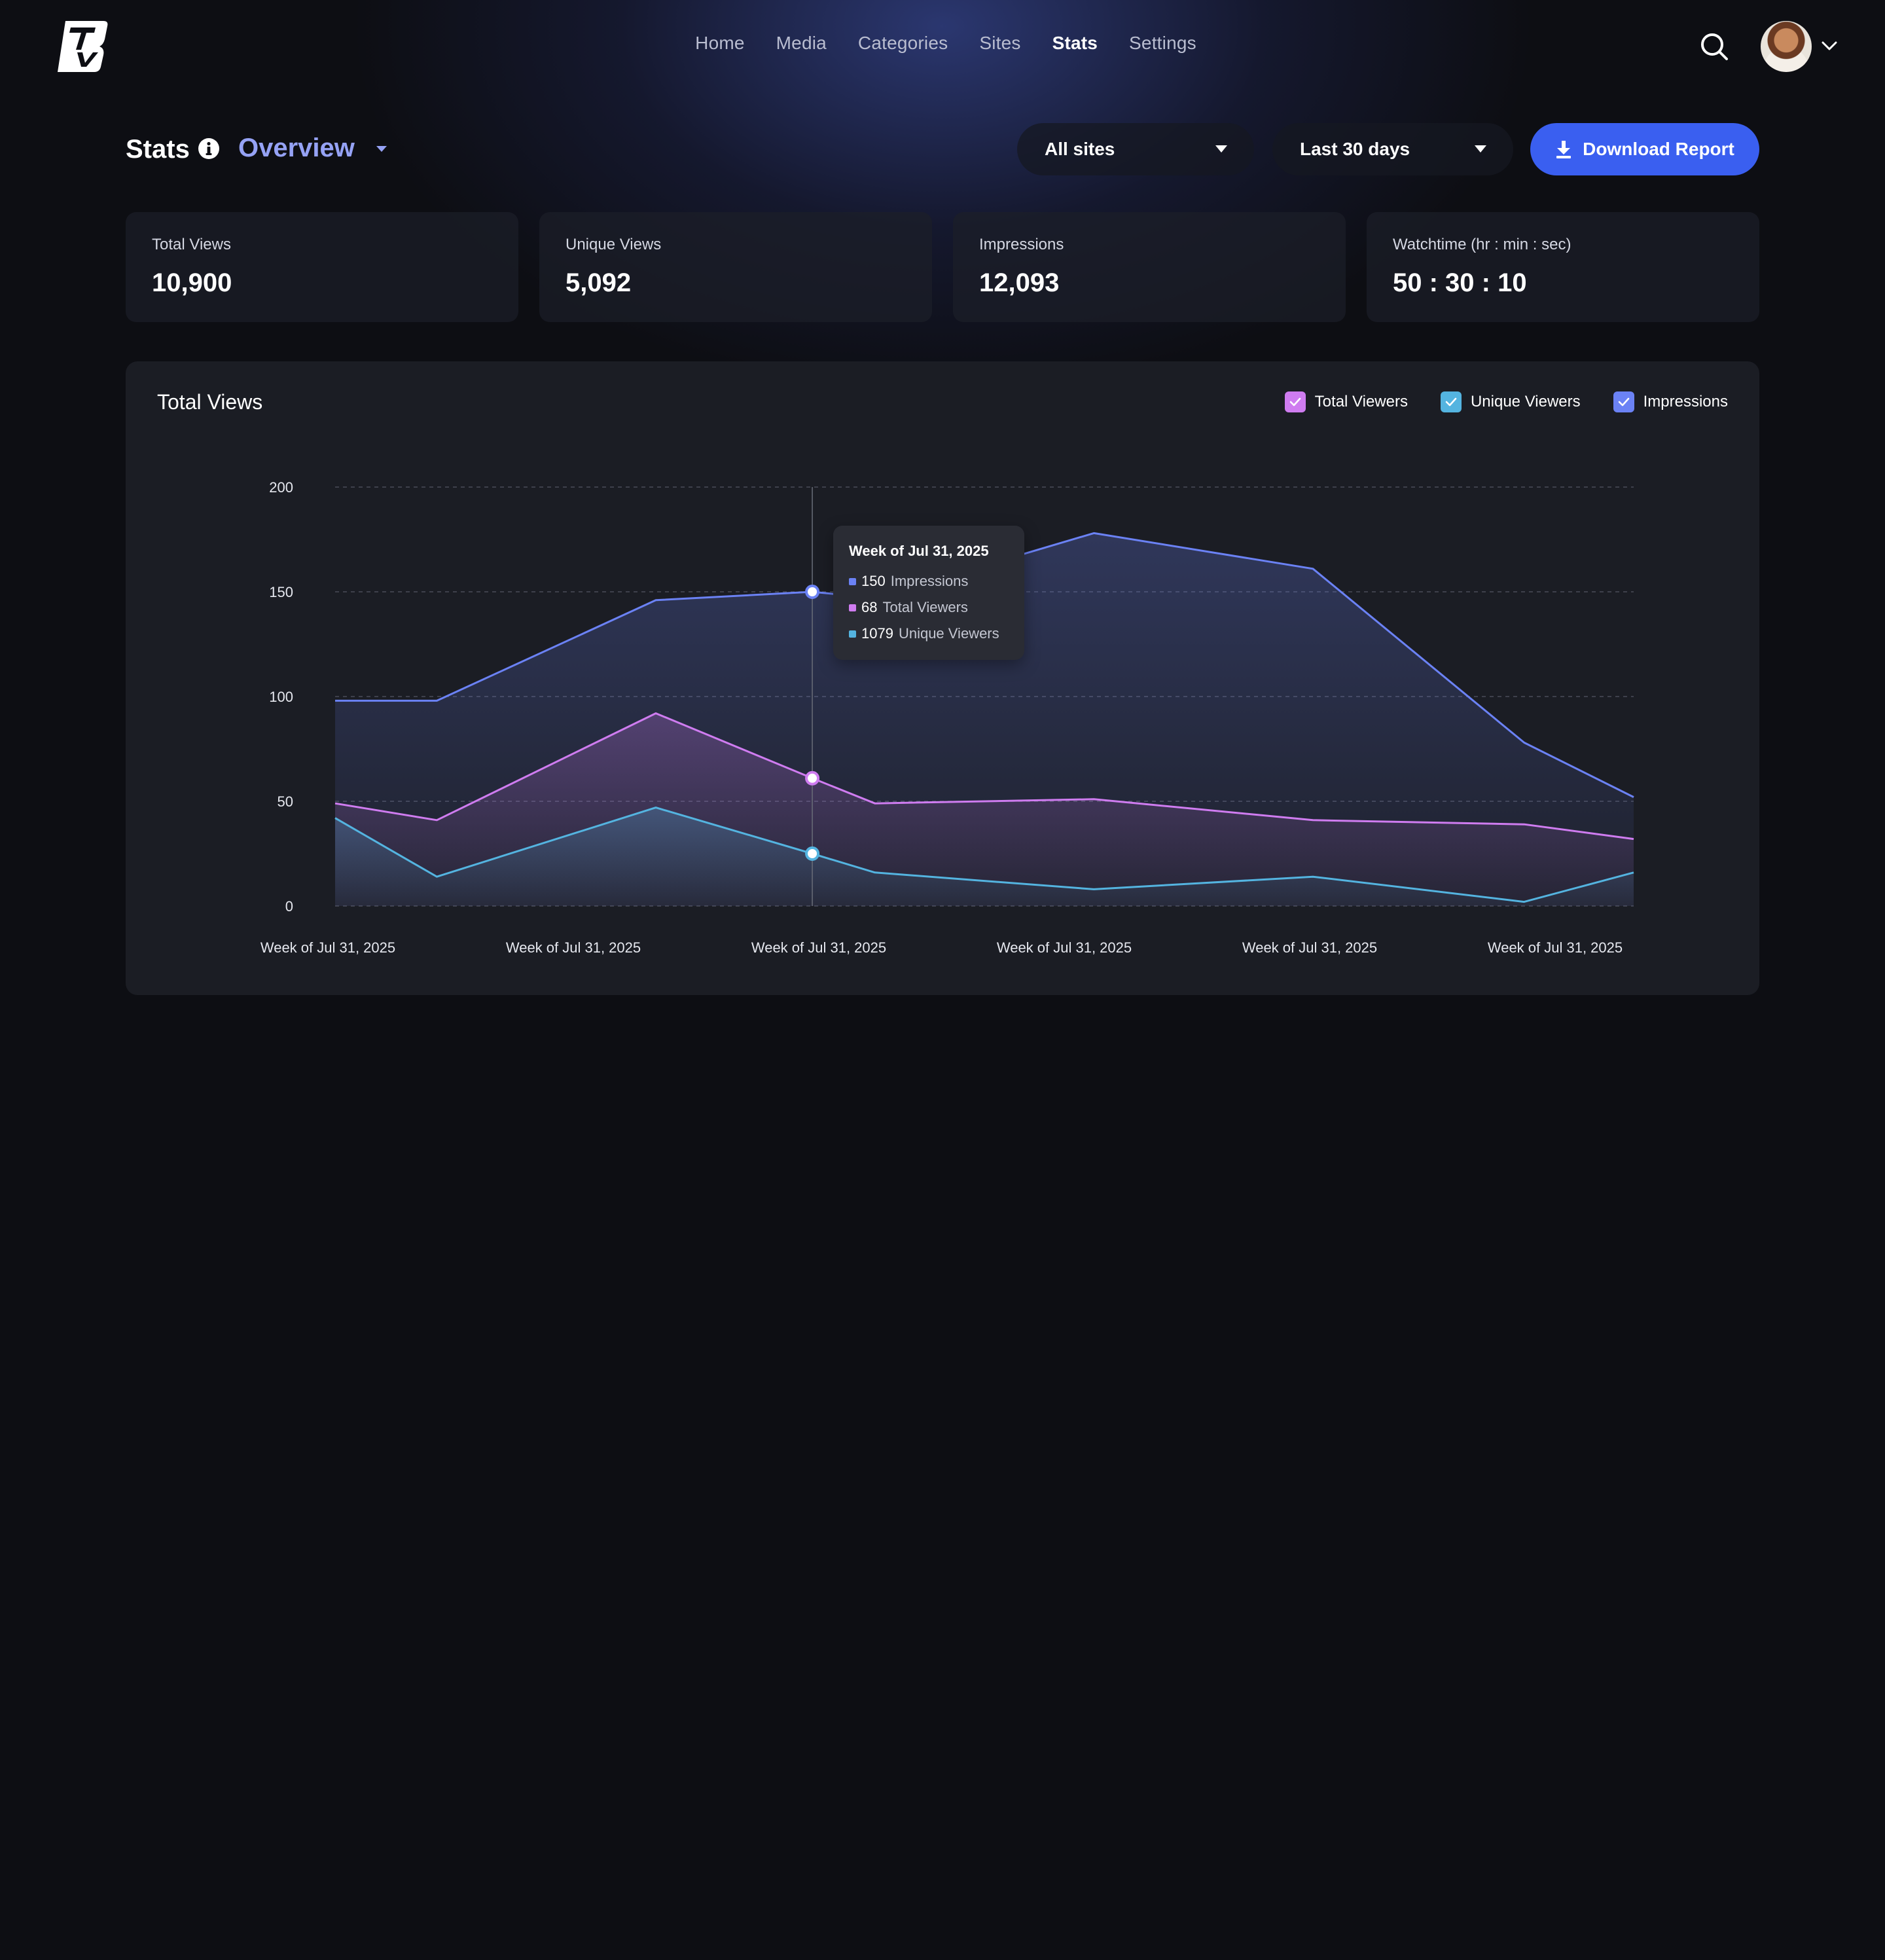  What do you see at coordinates (285, 801) in the screenshot?
I see `y-tick-label: 50` at bounding box center [285, 801].